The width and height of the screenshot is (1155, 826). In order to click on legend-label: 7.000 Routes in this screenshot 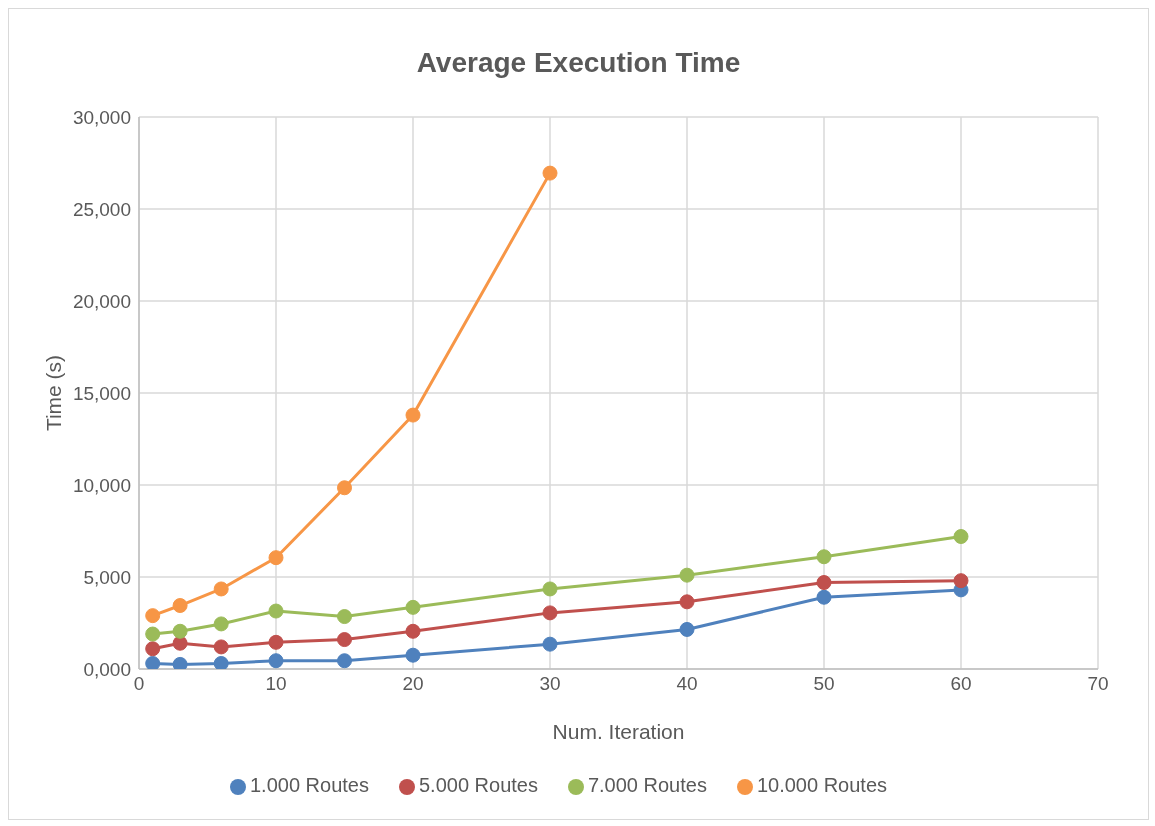, I will do `click(647, 785)`.